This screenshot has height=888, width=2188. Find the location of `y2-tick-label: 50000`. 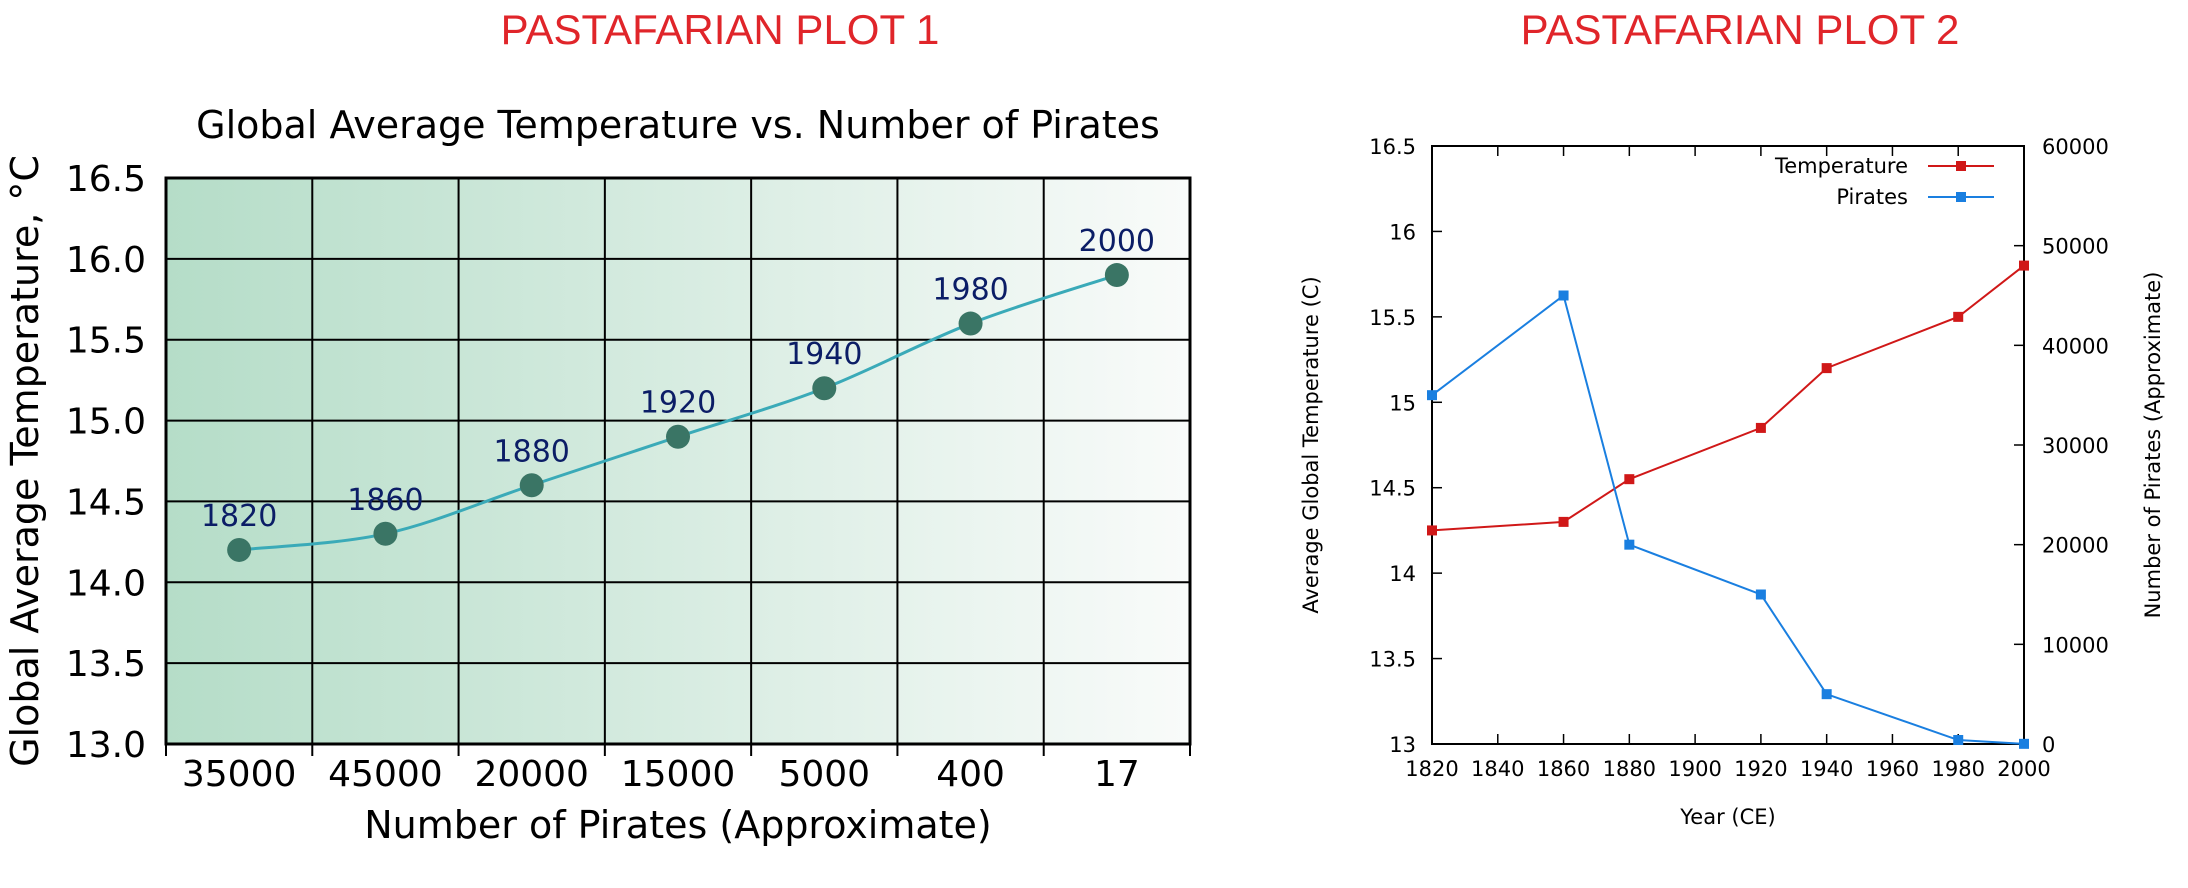

y2-tick-label: 50000 is located at coordinates (2075, 247).